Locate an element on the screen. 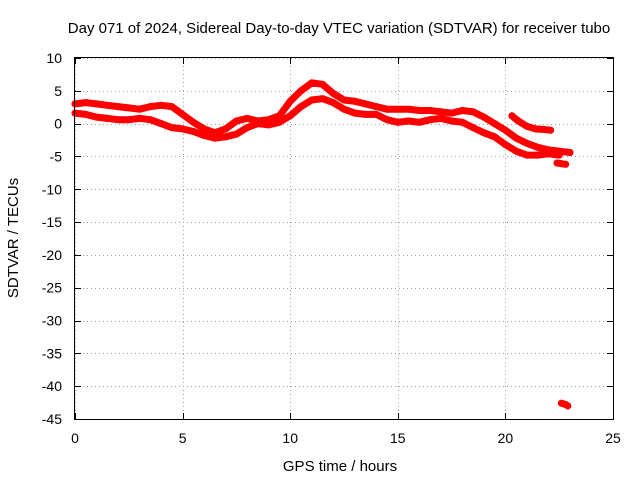 This screenshot has width=640, height=480. y-tick-label: -35 is located at coordinates (52, 353).